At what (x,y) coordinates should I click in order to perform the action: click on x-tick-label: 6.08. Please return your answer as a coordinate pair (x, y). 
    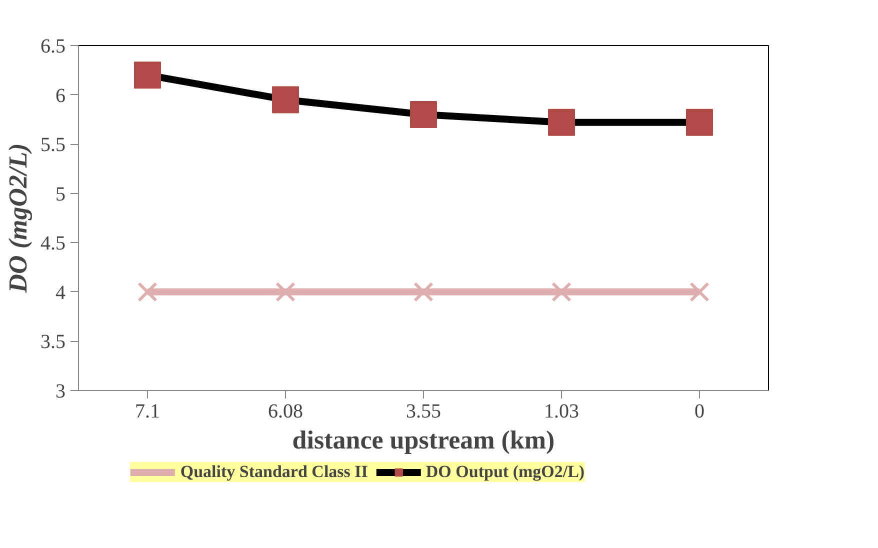
    Looking at the image, I should click on (285, 411).